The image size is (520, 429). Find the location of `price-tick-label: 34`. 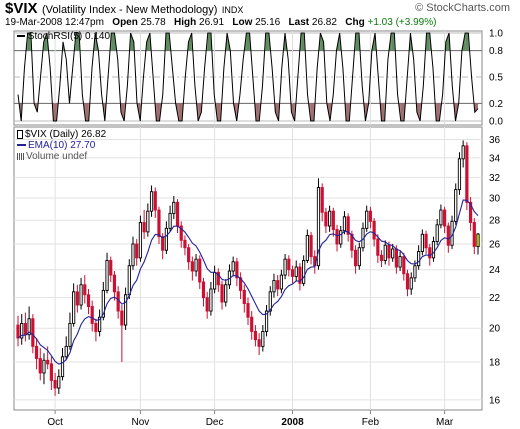

price-tick-label: 34 is located at coordinates (495, 158).